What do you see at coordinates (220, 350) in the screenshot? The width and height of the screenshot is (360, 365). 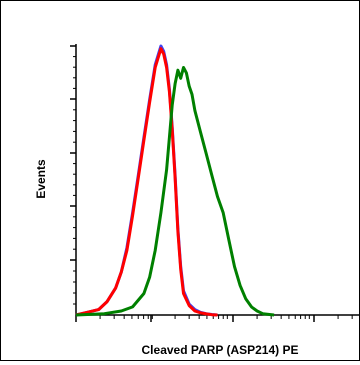 I see `x-axis-label: Cleaved PARP (ASP214) PE` at bounding box center [220, 350].